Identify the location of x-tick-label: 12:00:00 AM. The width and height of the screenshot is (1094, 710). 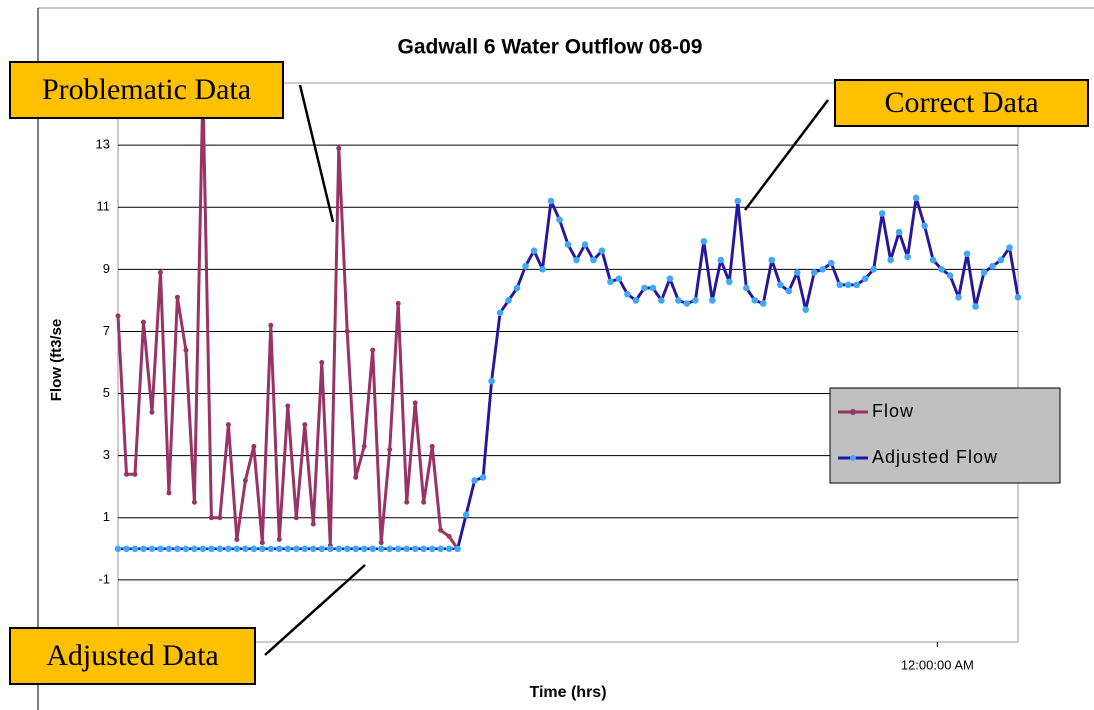
(937, 664).